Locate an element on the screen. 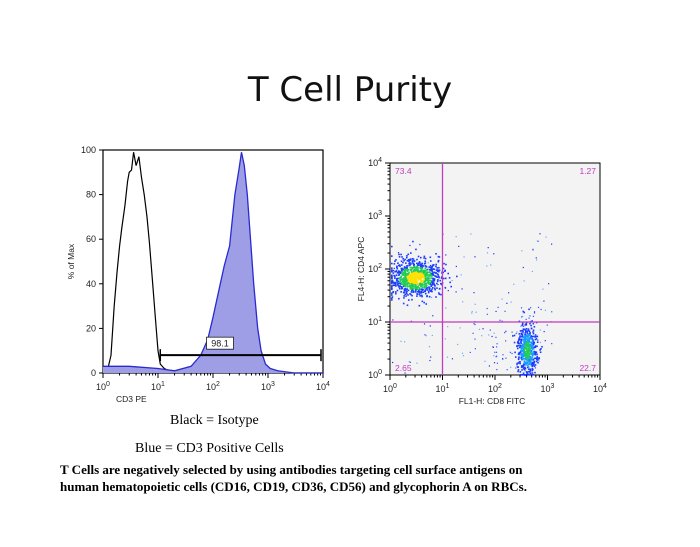  dotplot-y-tick-label: 103 is located at coordinates (375, 215).